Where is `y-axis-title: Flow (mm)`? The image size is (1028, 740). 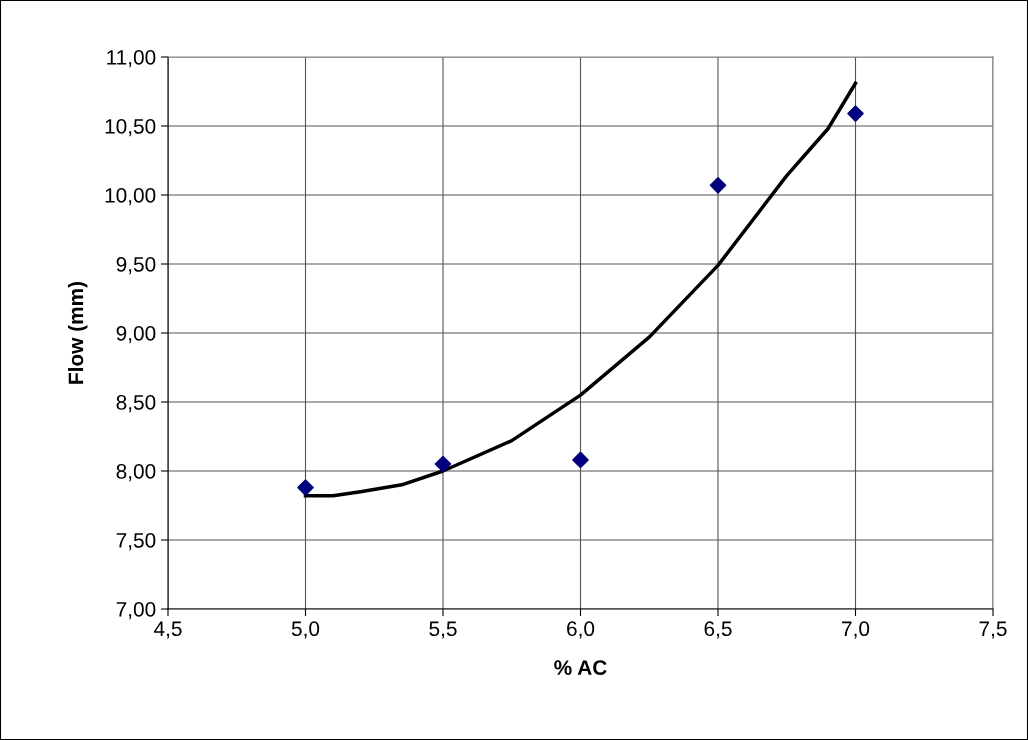 y-axis-title: Flow (mm) is located at coordinates (77, 332).